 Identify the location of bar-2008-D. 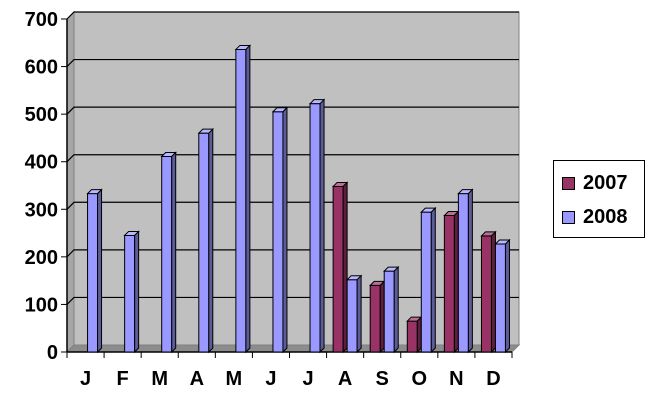
(502, 296).